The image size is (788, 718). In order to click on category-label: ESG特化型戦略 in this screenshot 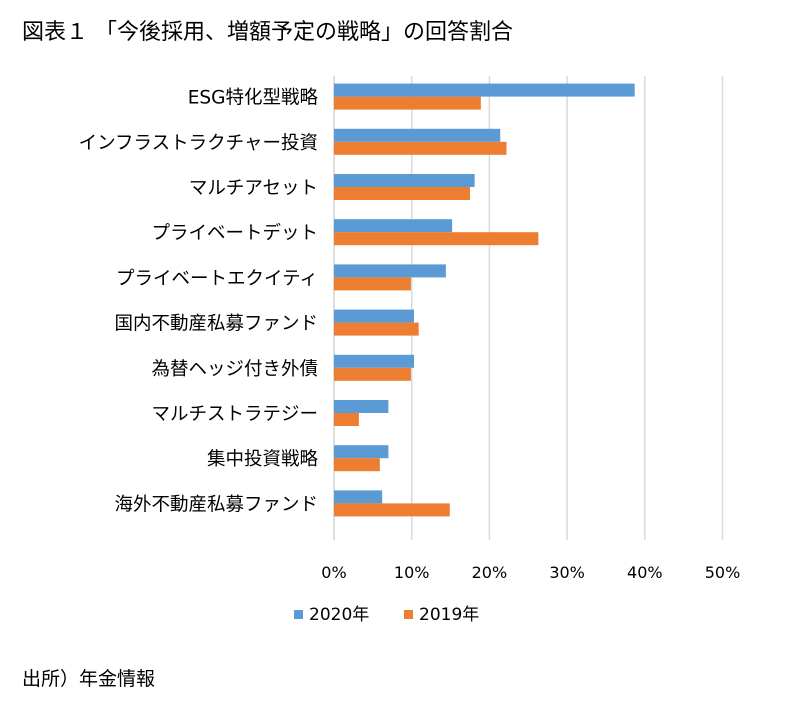, I will do `click(253, 98)`.